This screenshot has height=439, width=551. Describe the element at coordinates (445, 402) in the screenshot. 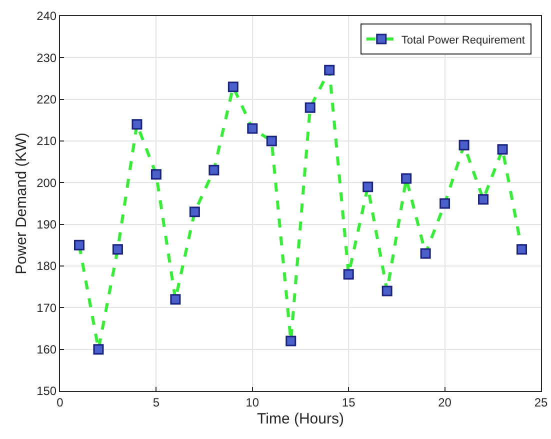

I see `x-tick-label: 20` at that location.